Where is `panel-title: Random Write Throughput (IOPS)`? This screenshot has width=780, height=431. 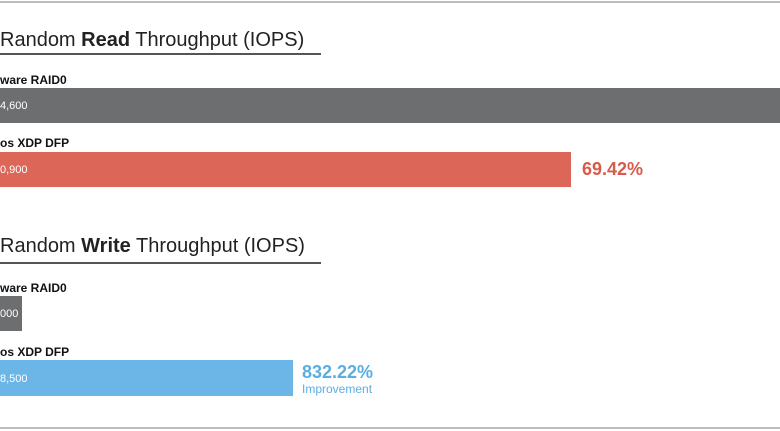
panel-title: Random Write Throughput (IOPS) is located at coordinates (152, 246).